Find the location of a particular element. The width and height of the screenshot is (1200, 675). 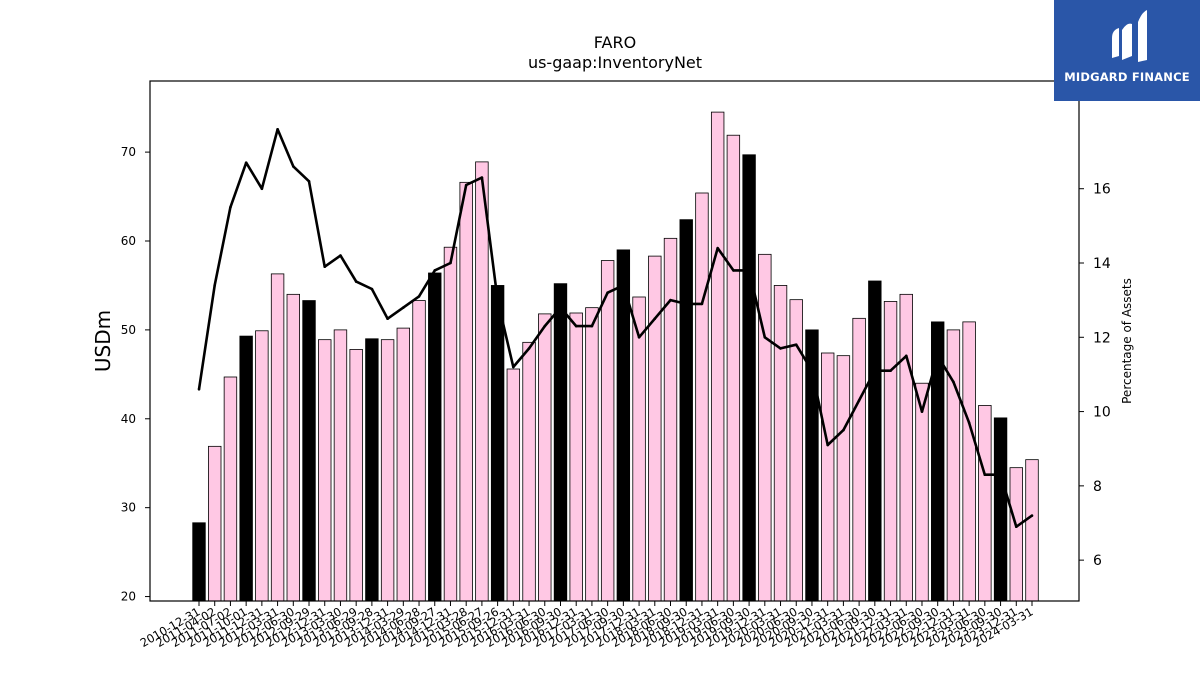

y-tick-label: 50 is located at coordinates (128, 330).